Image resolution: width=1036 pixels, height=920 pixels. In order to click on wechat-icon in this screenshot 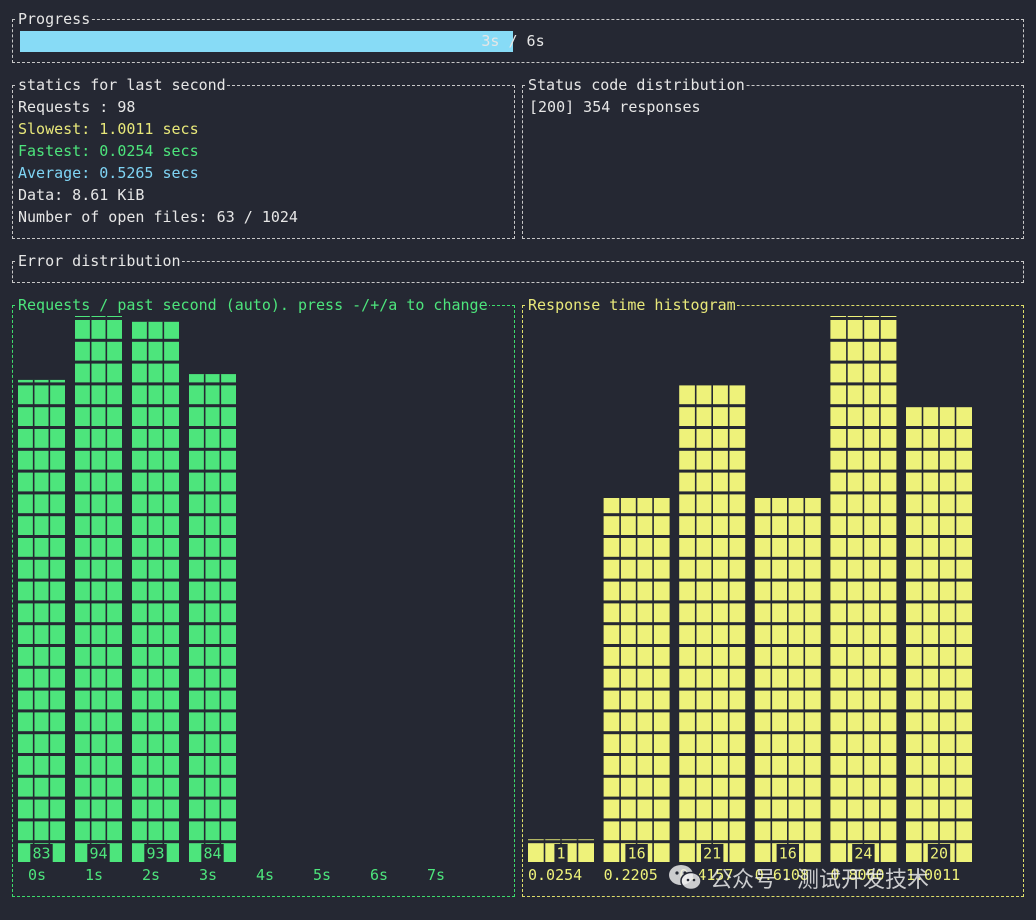, I will do `click(685, 878)`.